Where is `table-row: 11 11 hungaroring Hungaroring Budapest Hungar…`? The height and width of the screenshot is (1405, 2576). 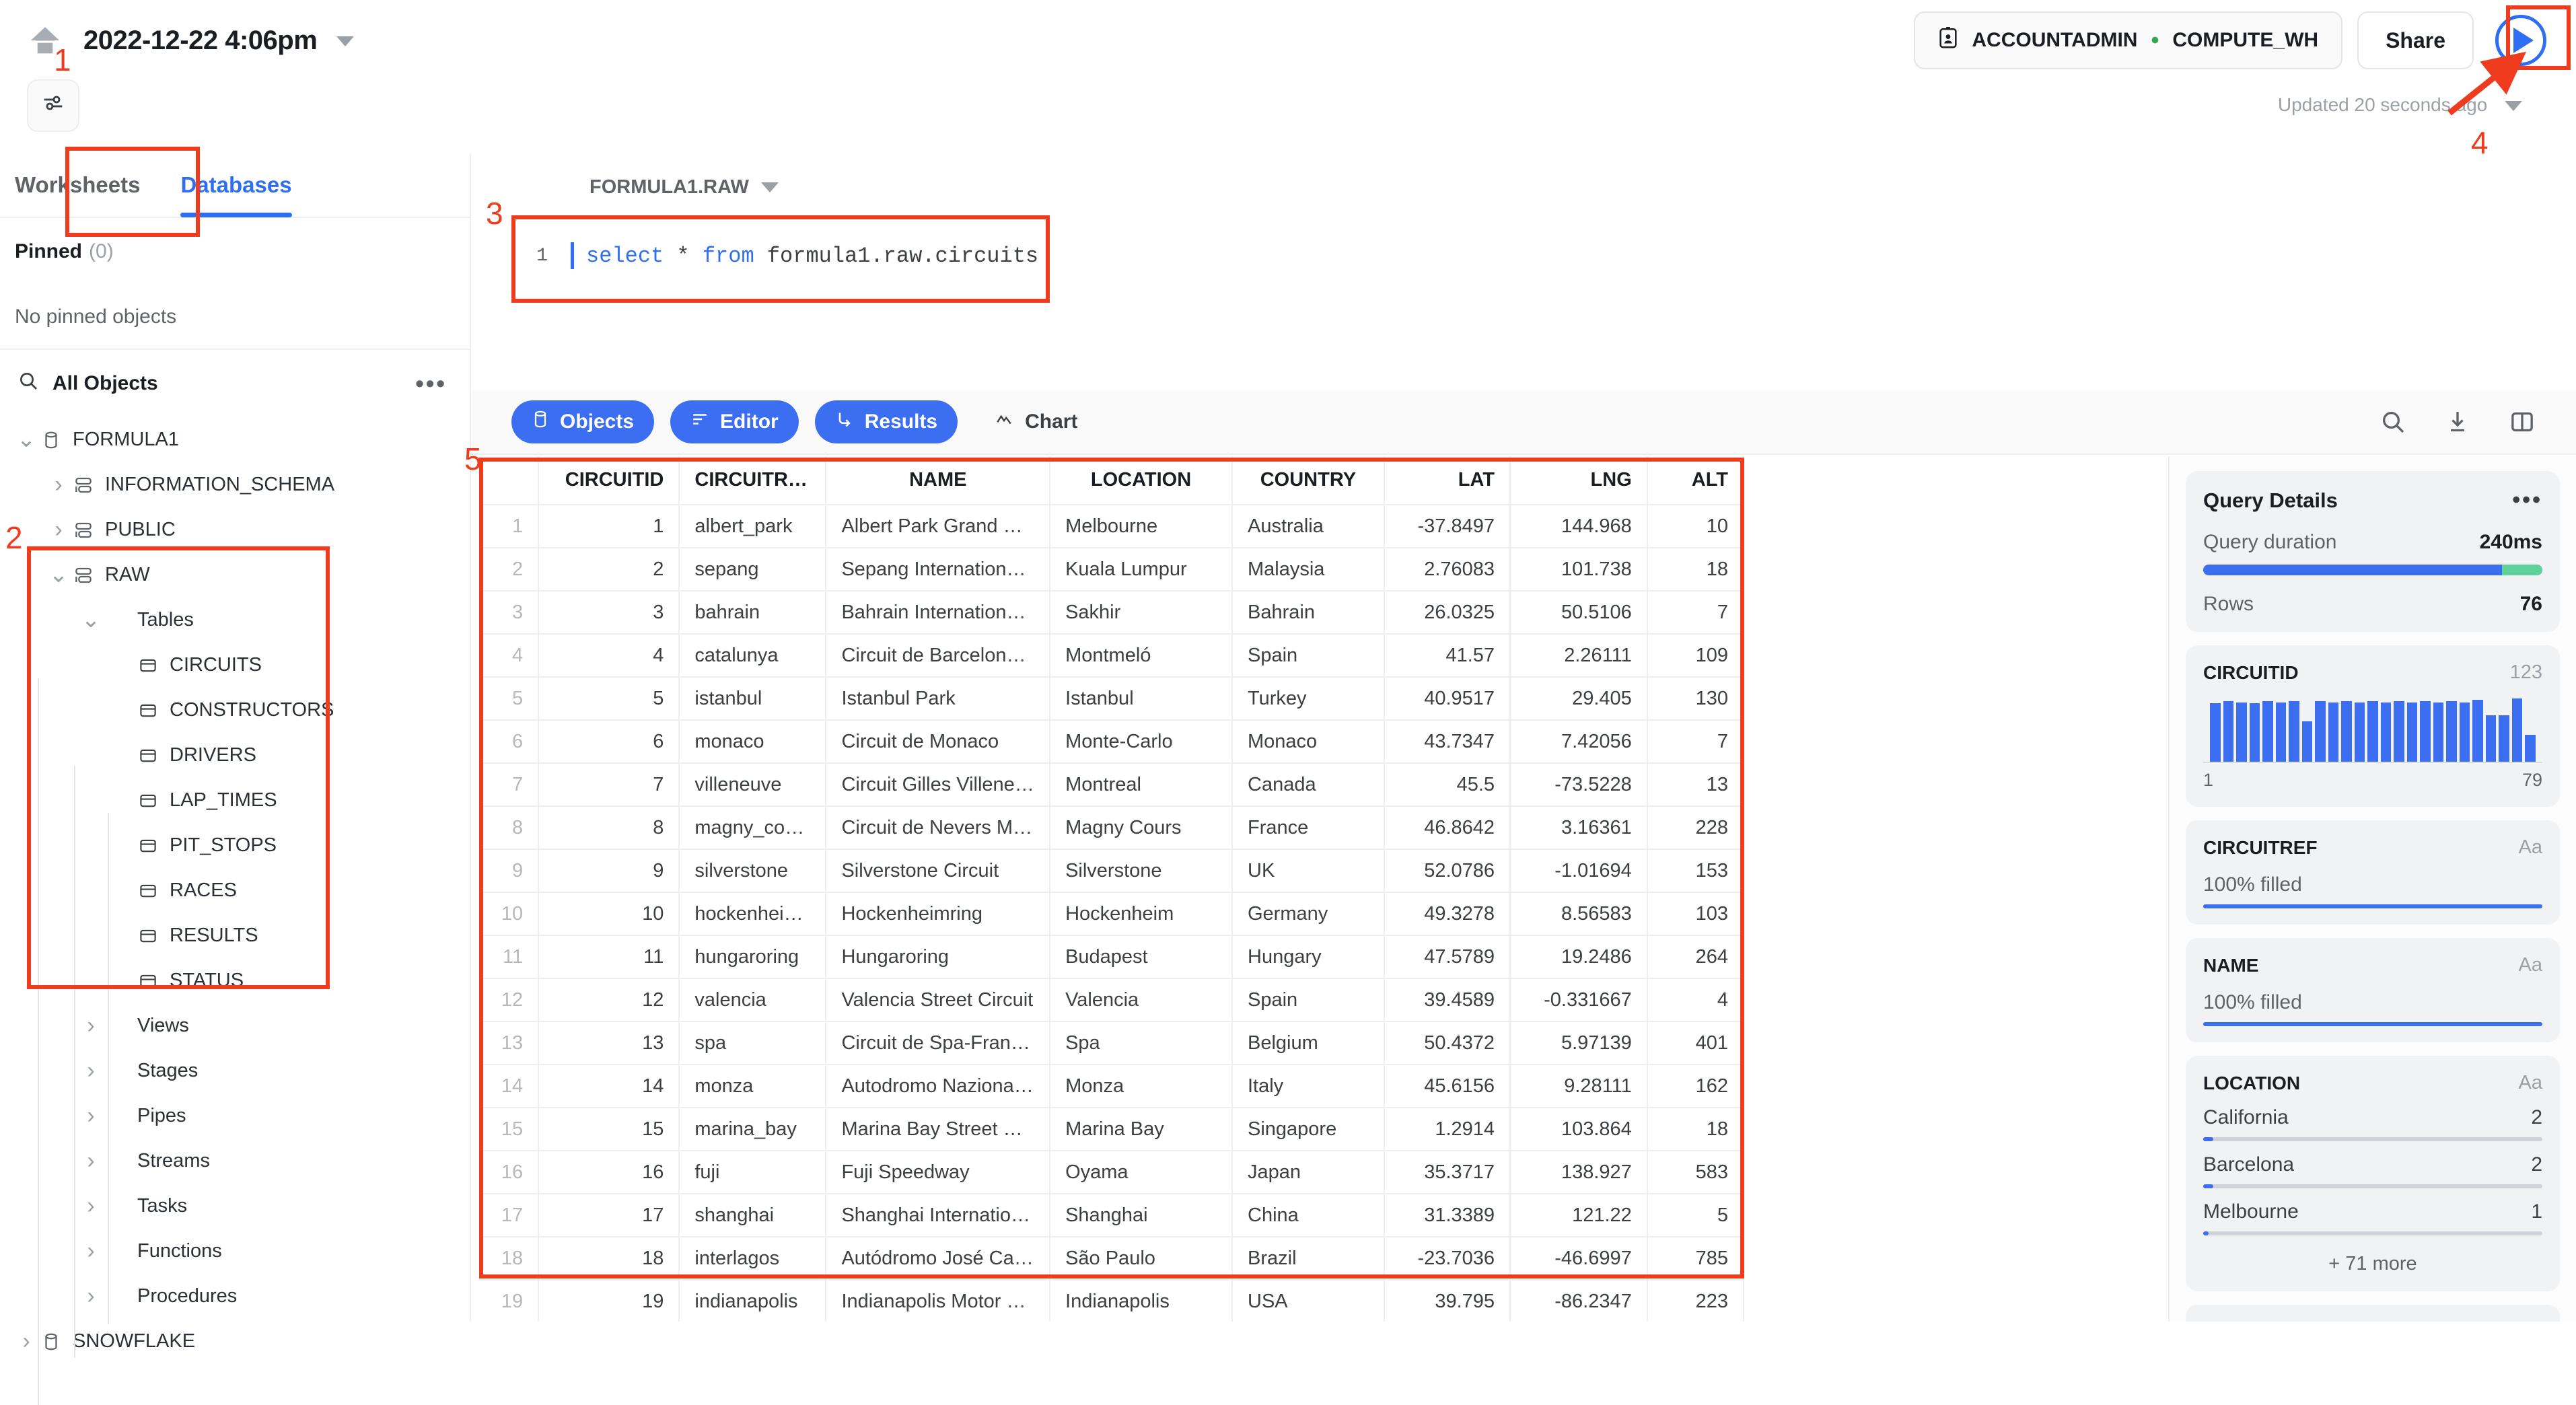
table-row: 11 11 hungaroring Hungaroring Budapest Hungar… is located at coordinates (1111, 957).